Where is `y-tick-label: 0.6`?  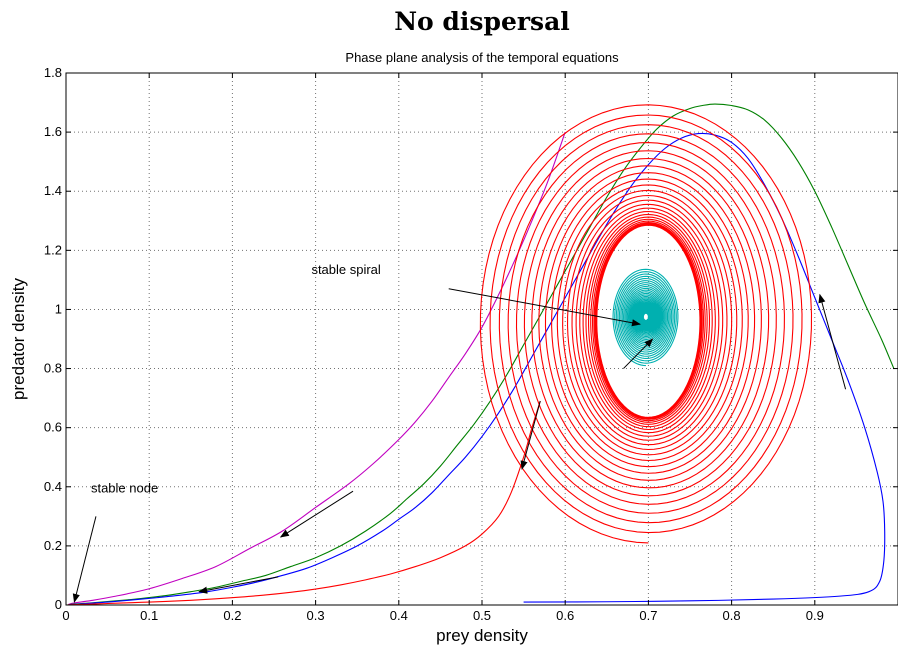
y-tick-label: 0.6 is located at coordinates (53, 427).